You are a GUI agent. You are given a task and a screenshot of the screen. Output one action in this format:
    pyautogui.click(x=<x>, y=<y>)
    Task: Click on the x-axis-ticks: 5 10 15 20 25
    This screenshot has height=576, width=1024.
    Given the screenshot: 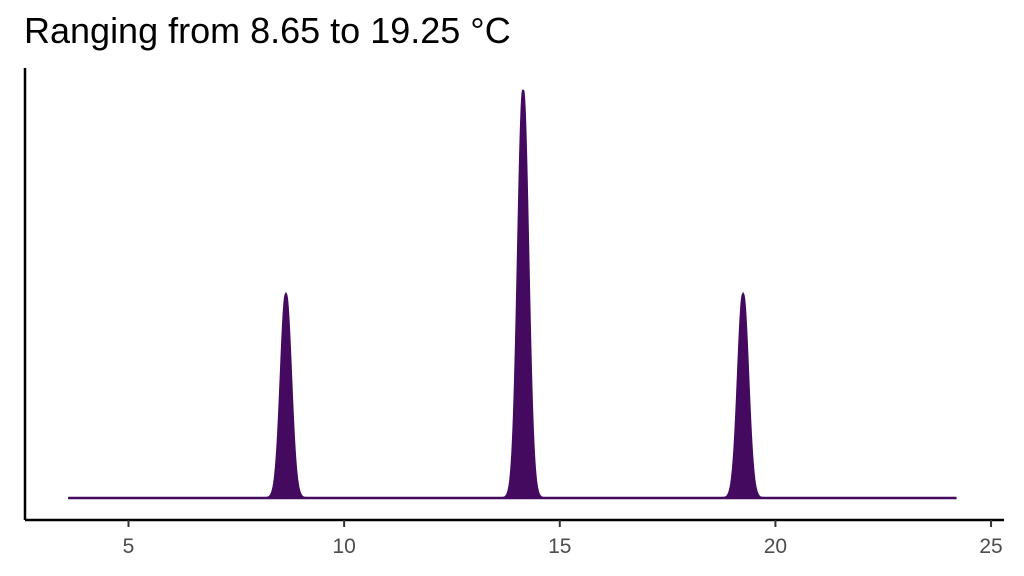 What is the action you would take?
    pyautogui.click(x=563, y=539)
    